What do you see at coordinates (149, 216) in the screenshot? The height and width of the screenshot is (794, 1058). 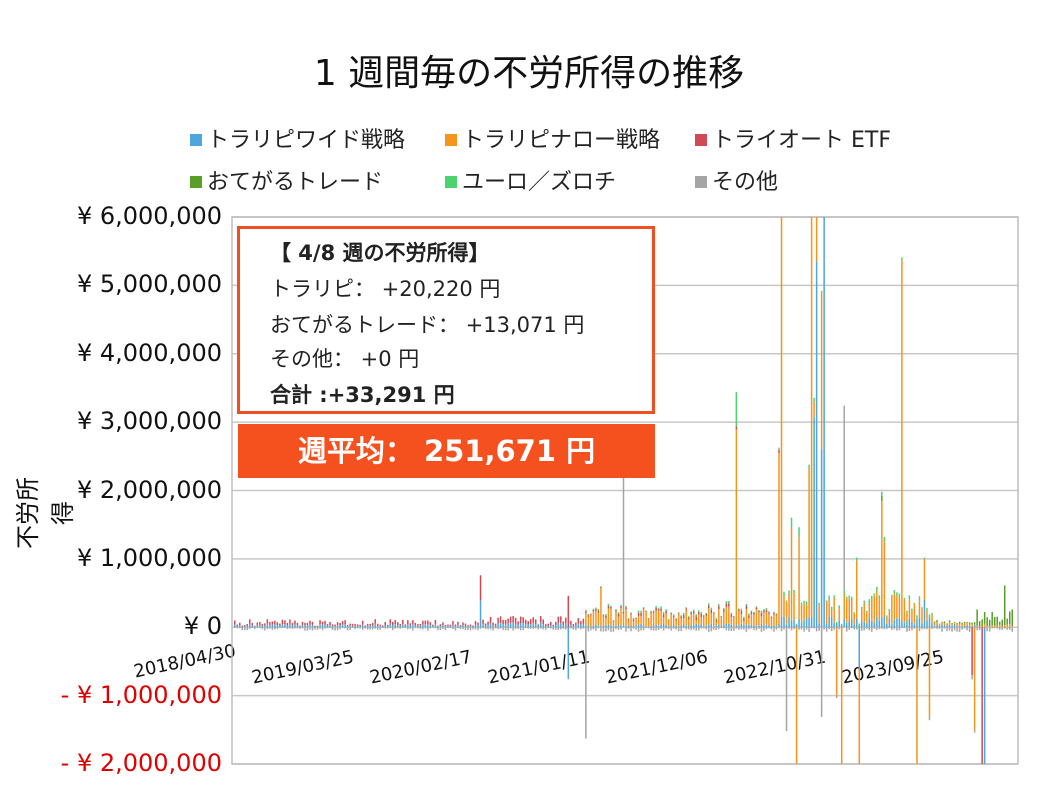 I see `y-tick-label: ¥ 6,000,000` at bounding box center [149, 216].